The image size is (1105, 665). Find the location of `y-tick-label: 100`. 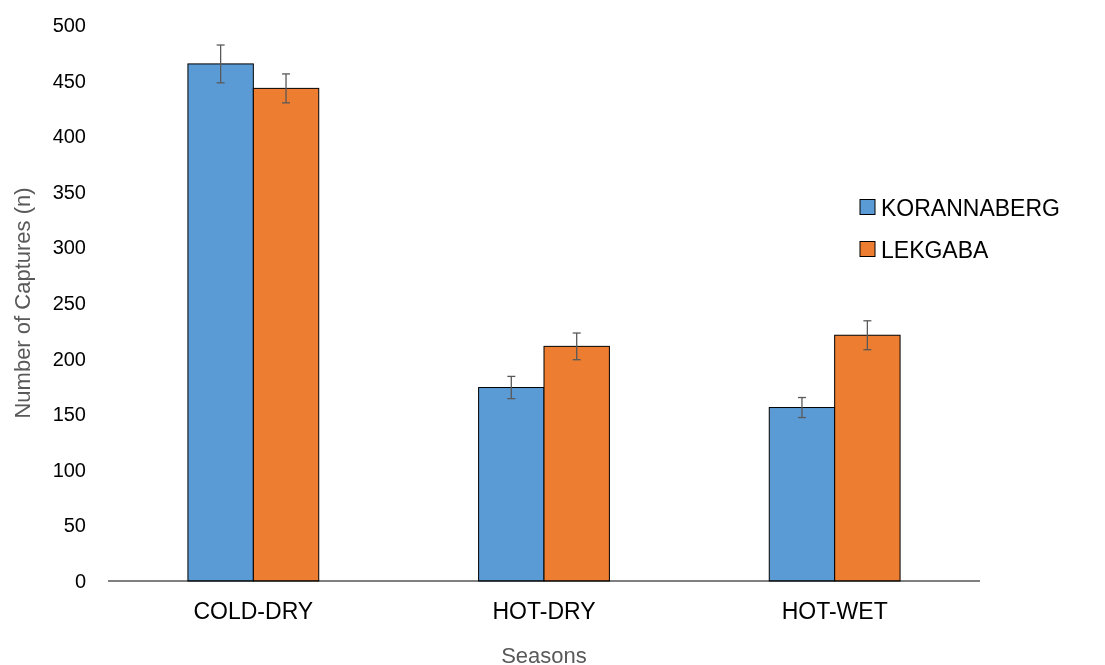

y-tick-label: 100 is located at coordinates (69, 469).